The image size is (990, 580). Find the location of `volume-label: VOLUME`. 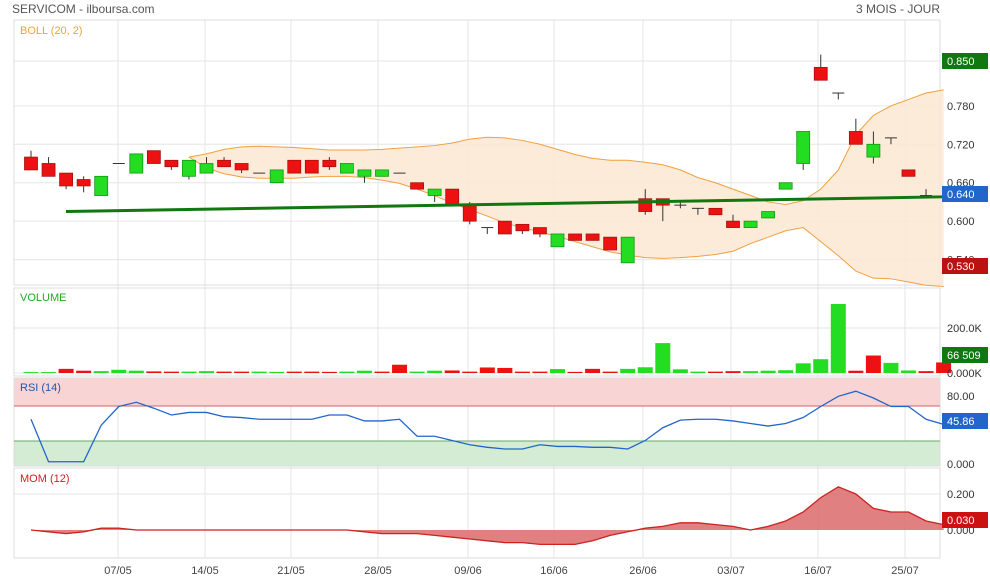

volume-label: VOLUME is located at coordinates (43, 298).